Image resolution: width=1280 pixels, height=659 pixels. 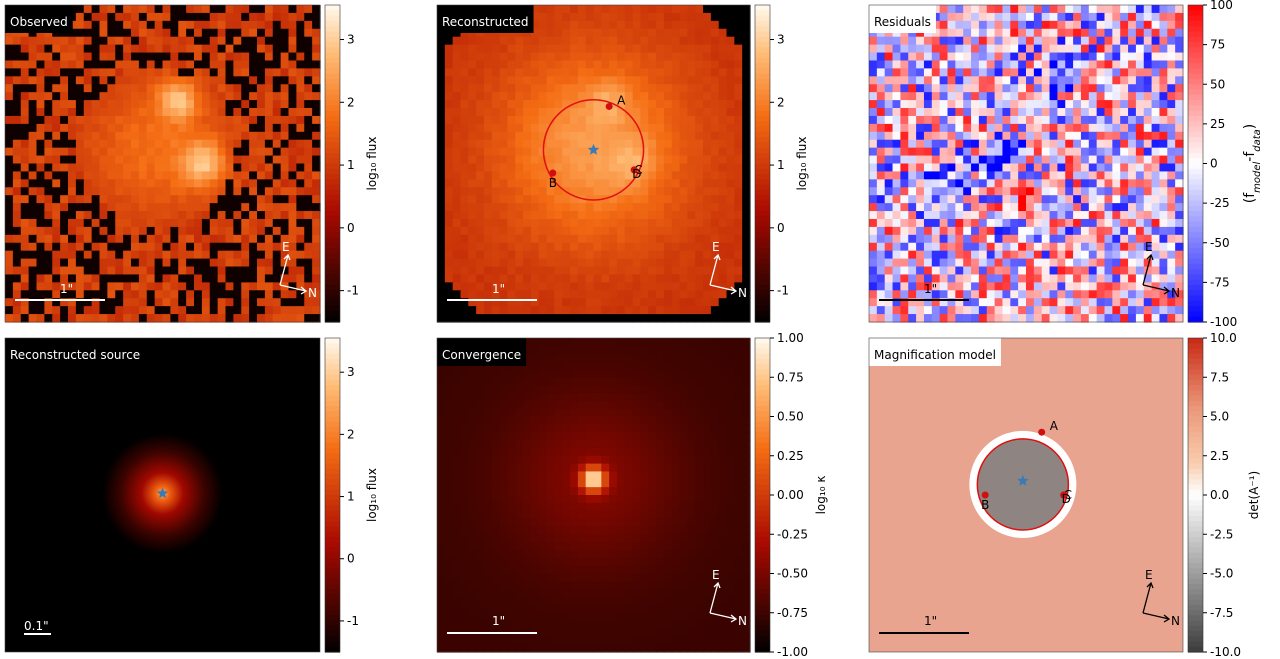 I want to click on colorbar-tick-label: 0, so click(x=781, y=228).